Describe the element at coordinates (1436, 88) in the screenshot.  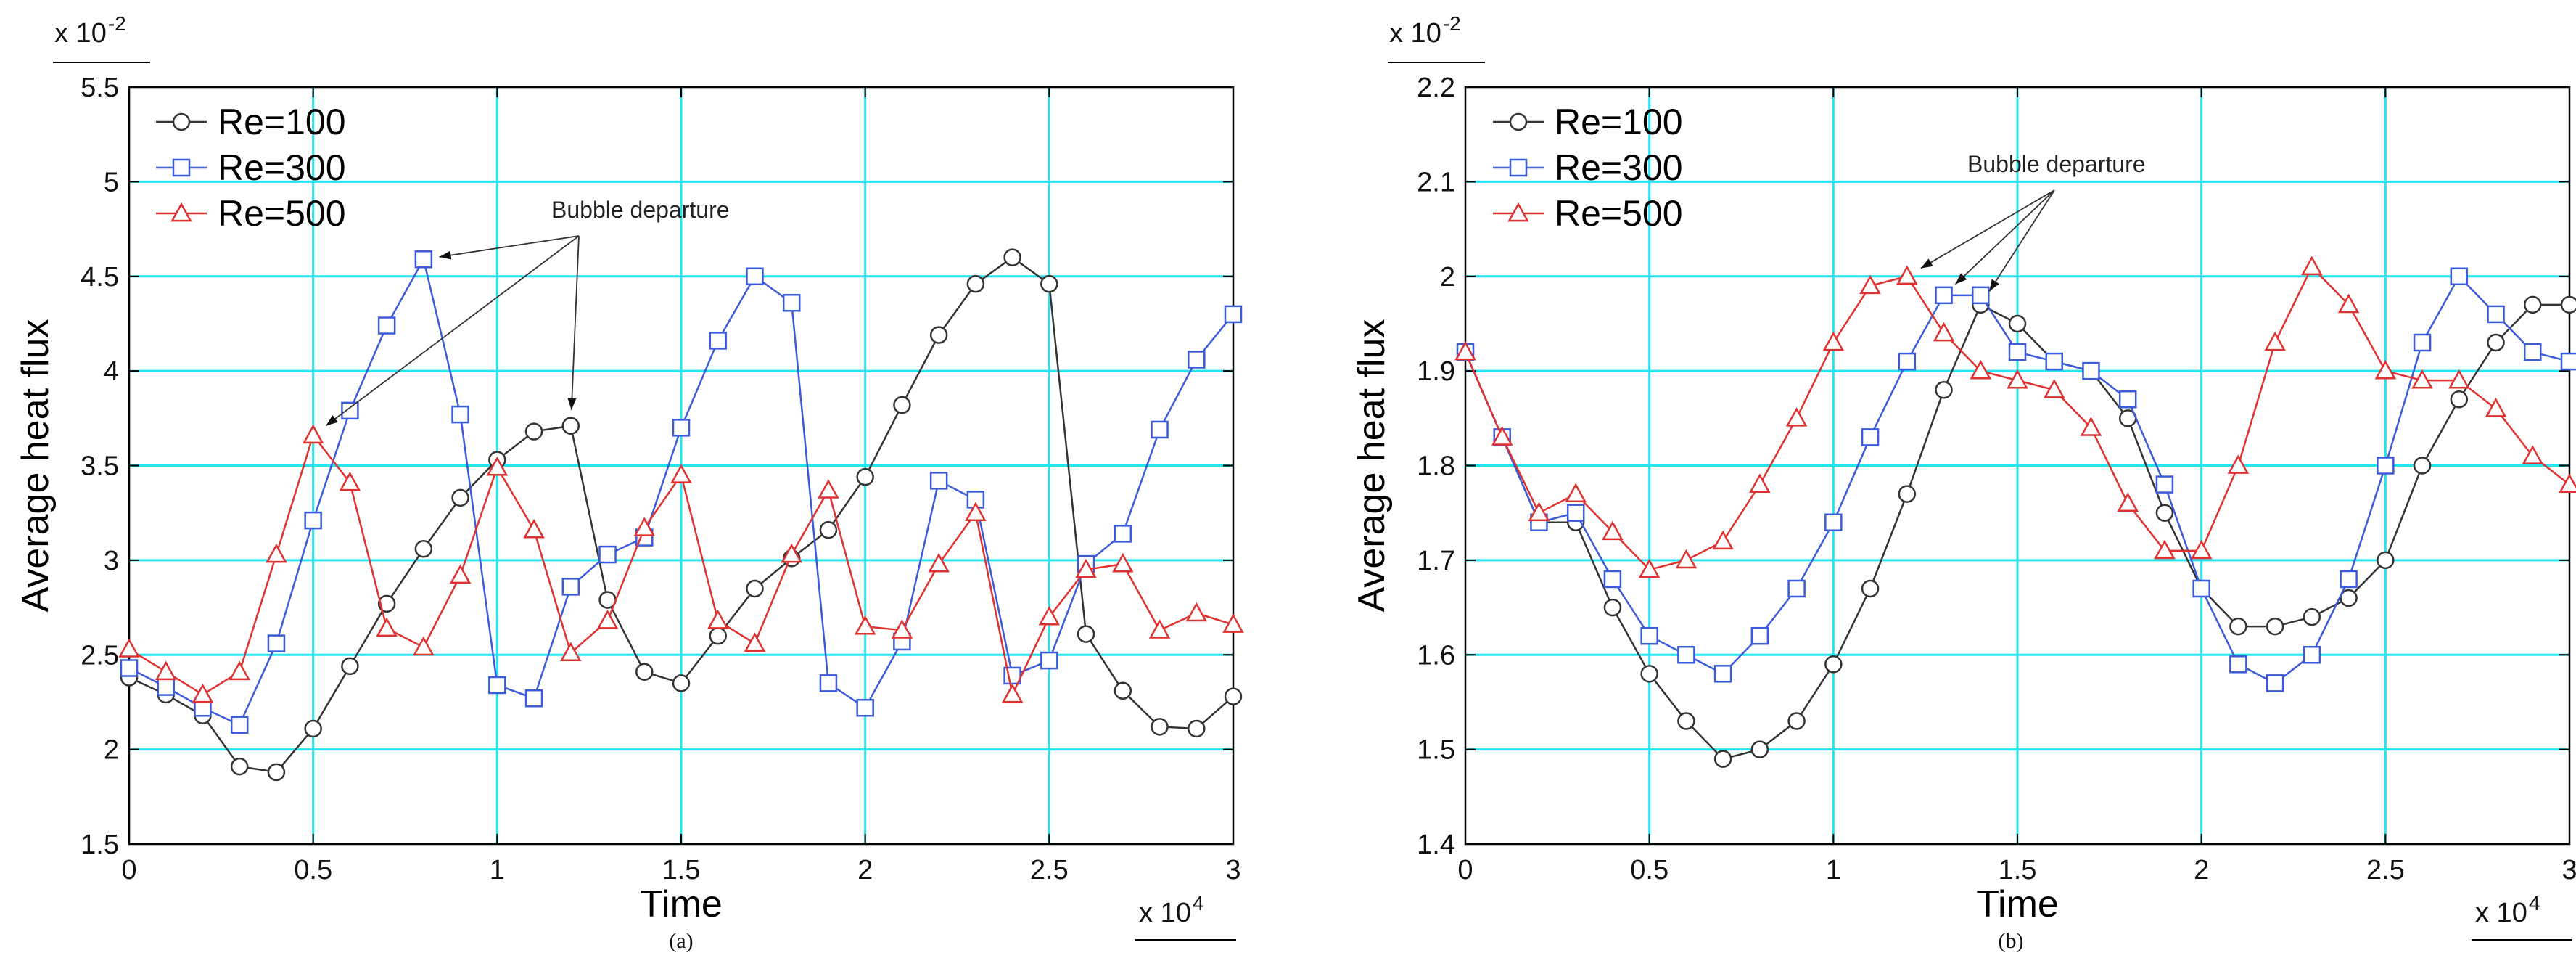
I see `y-tick-label: 2.2` at that location.